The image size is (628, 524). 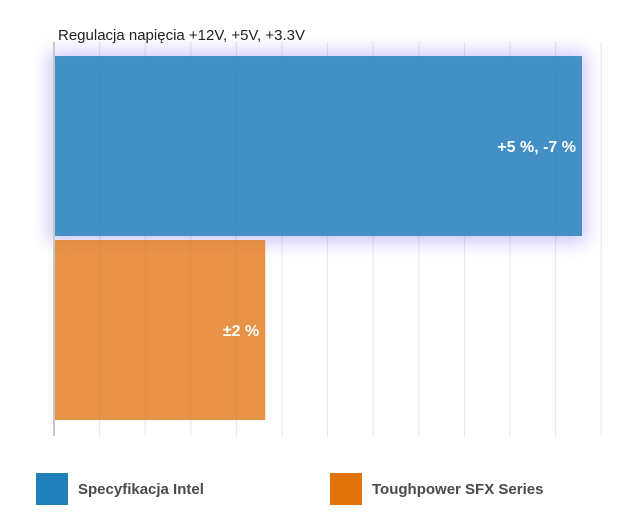 I want to click on legend-swatch-toughpower, so click(x=346, y=489).